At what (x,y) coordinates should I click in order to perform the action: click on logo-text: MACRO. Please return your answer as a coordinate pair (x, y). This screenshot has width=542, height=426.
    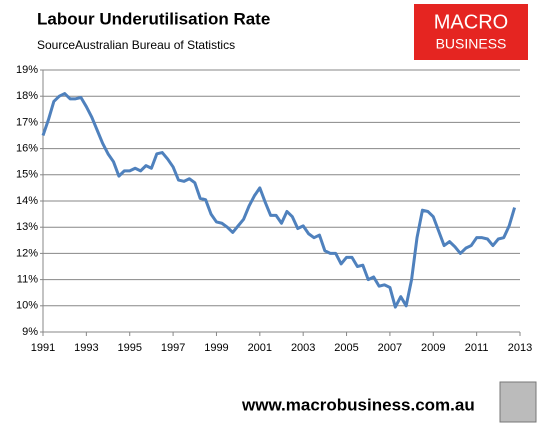
    Looking at the image, I should click on (471, 22).